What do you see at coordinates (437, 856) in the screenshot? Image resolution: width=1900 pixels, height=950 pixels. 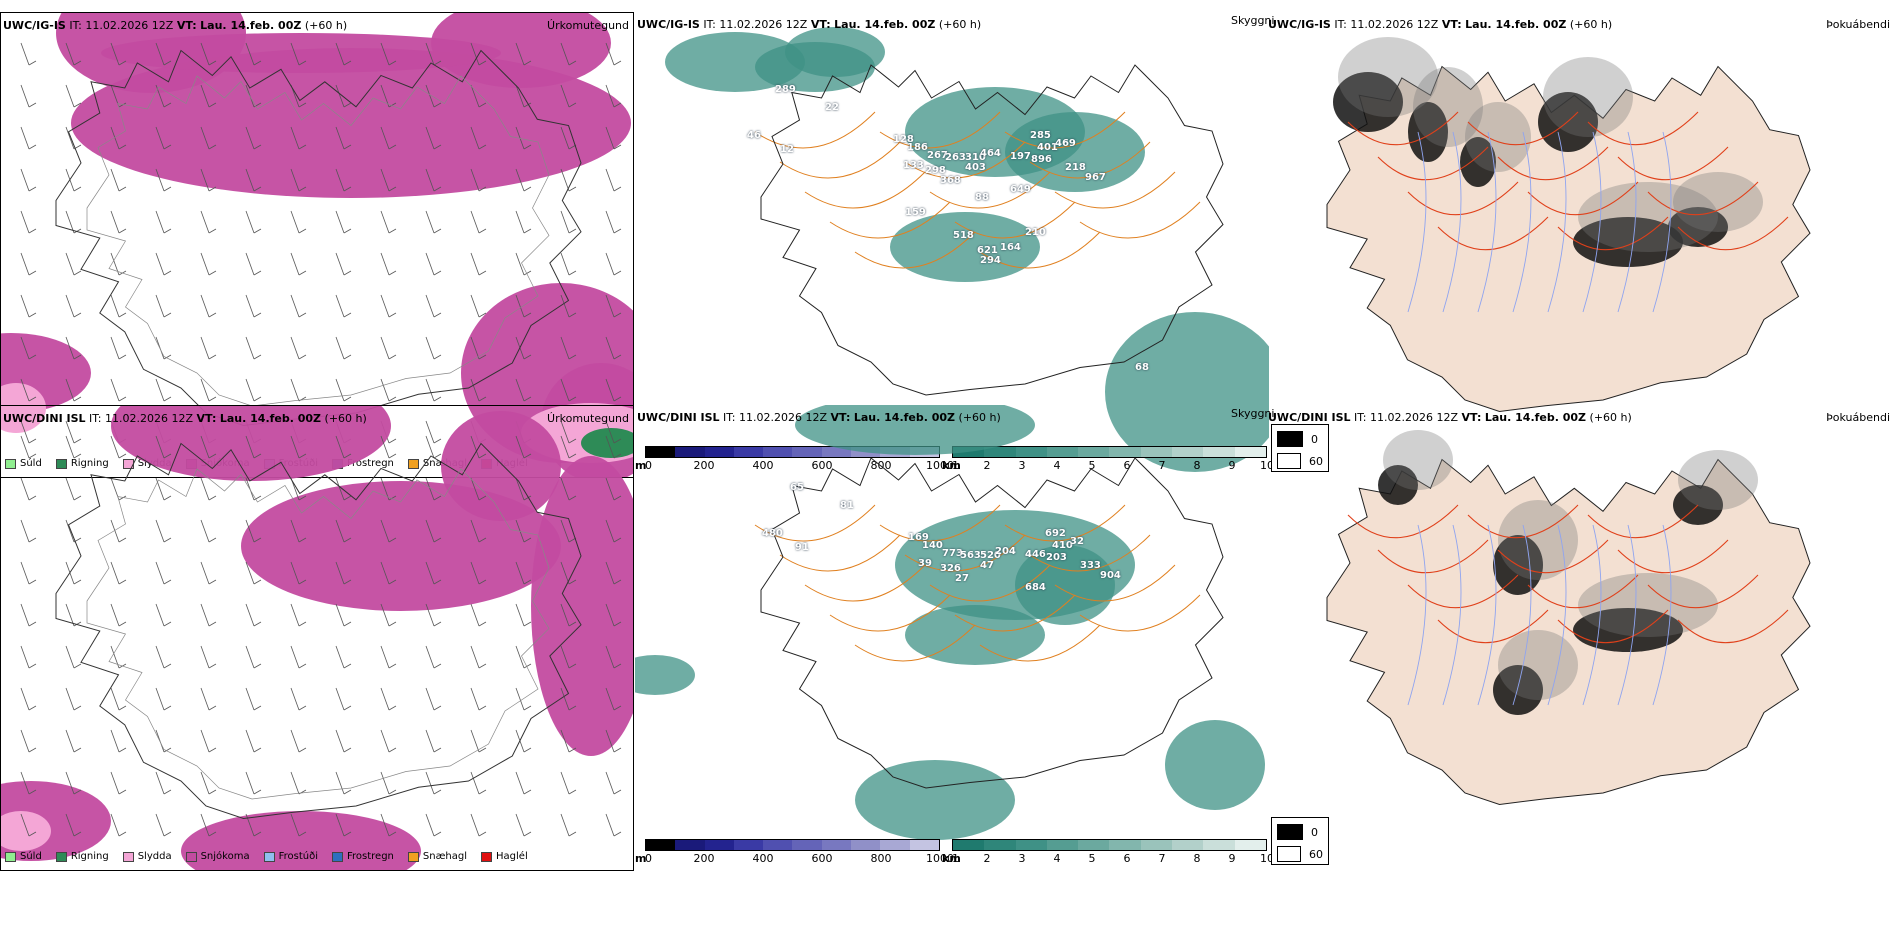 I see `legend-item: Snæhagl` at bounding box center [437, 856].